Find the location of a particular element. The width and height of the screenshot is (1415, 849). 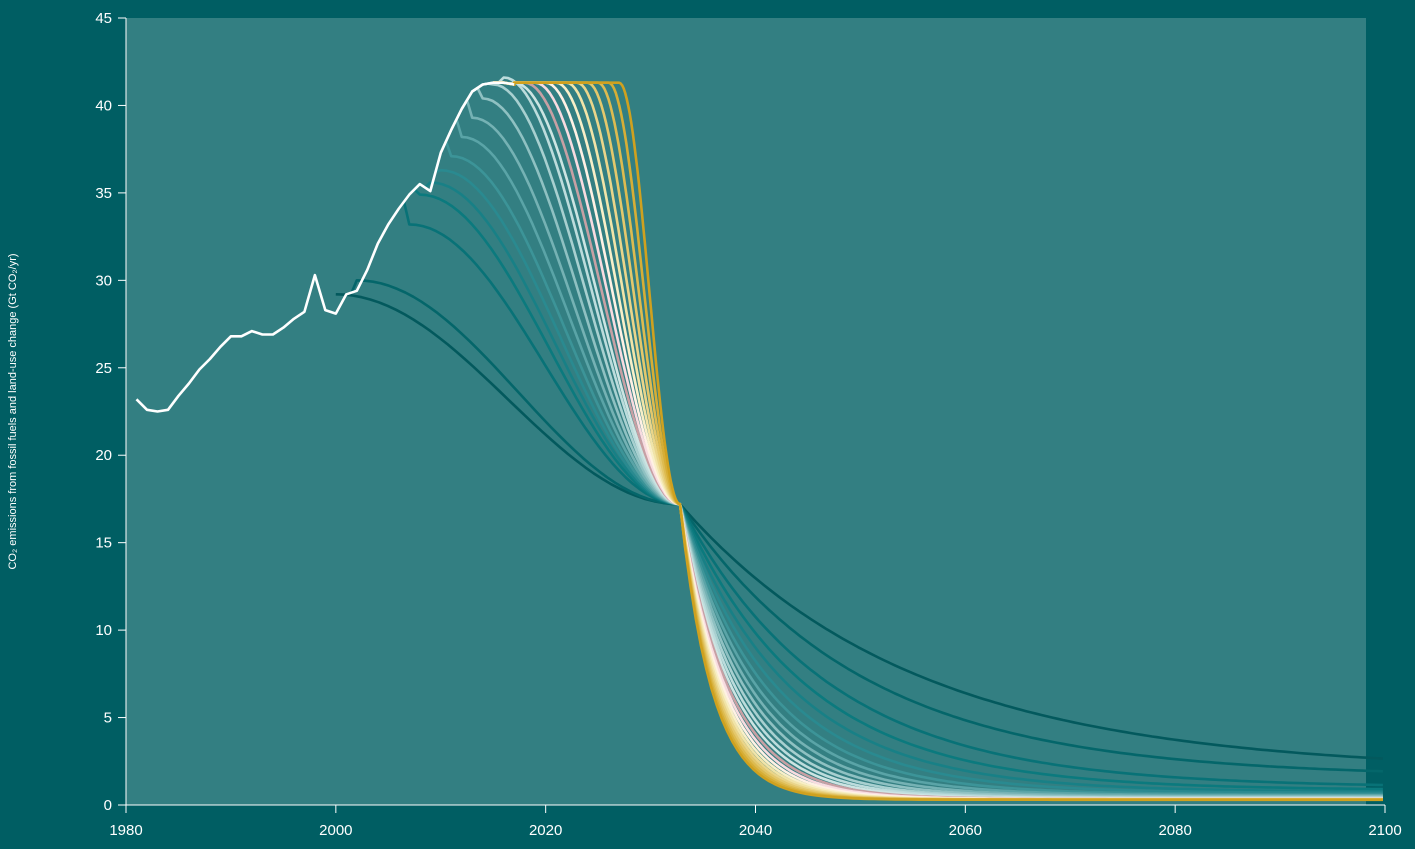

x-tick-label: 2000 is located at coordinates (335, 830).